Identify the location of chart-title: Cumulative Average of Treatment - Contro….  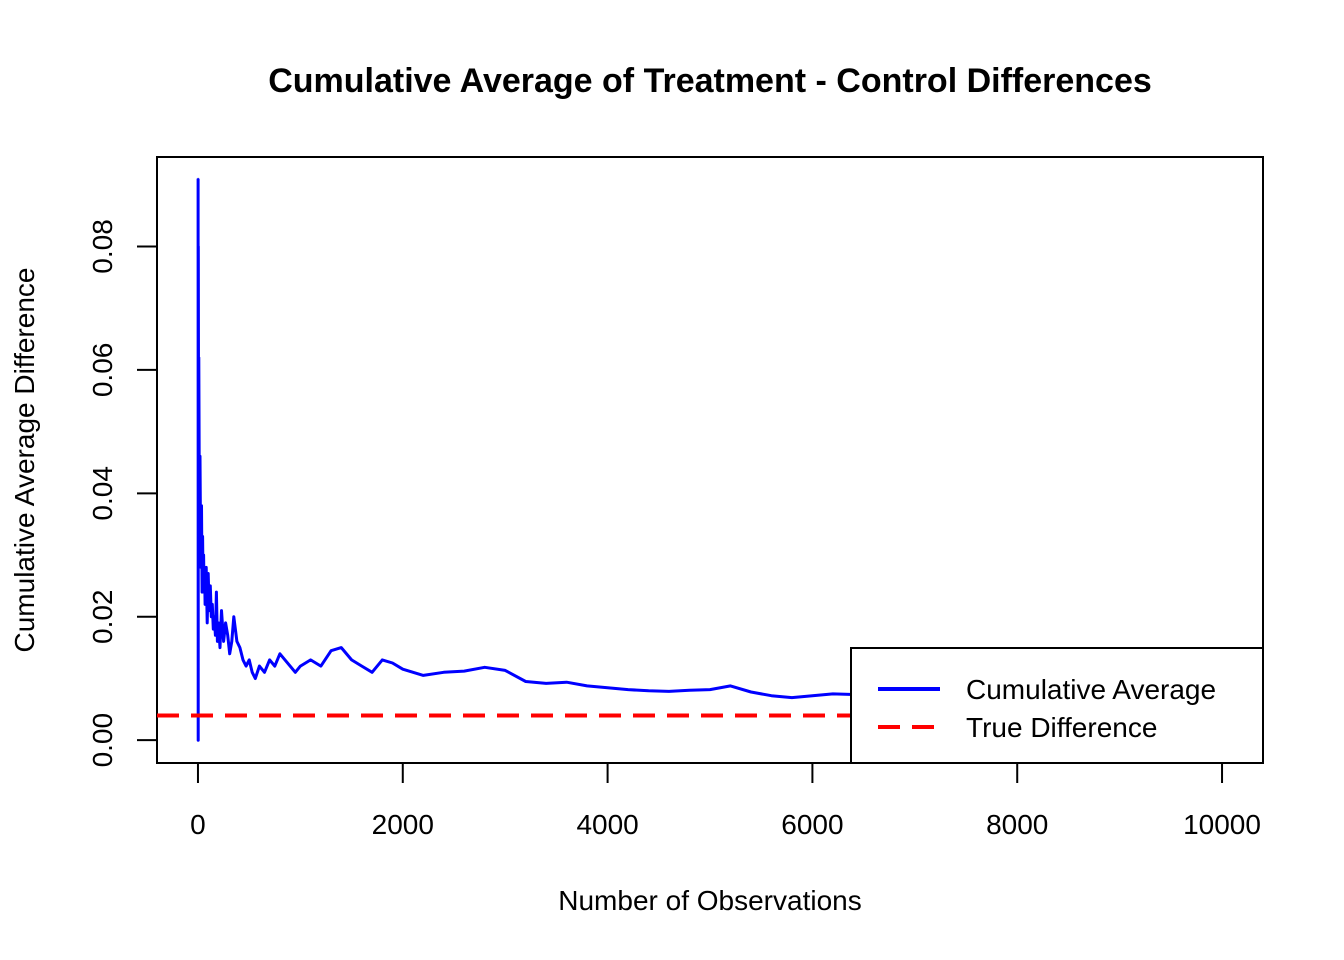
(710, 81).